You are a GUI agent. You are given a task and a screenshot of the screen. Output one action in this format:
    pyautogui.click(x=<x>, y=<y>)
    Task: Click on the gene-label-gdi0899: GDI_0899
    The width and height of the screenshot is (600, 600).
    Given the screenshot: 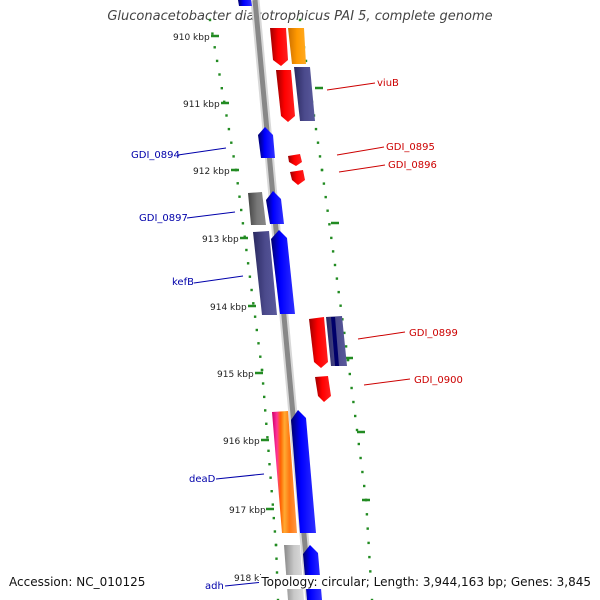 What is the action you would take?
    pyautogui.click(x=433, y=333)
    